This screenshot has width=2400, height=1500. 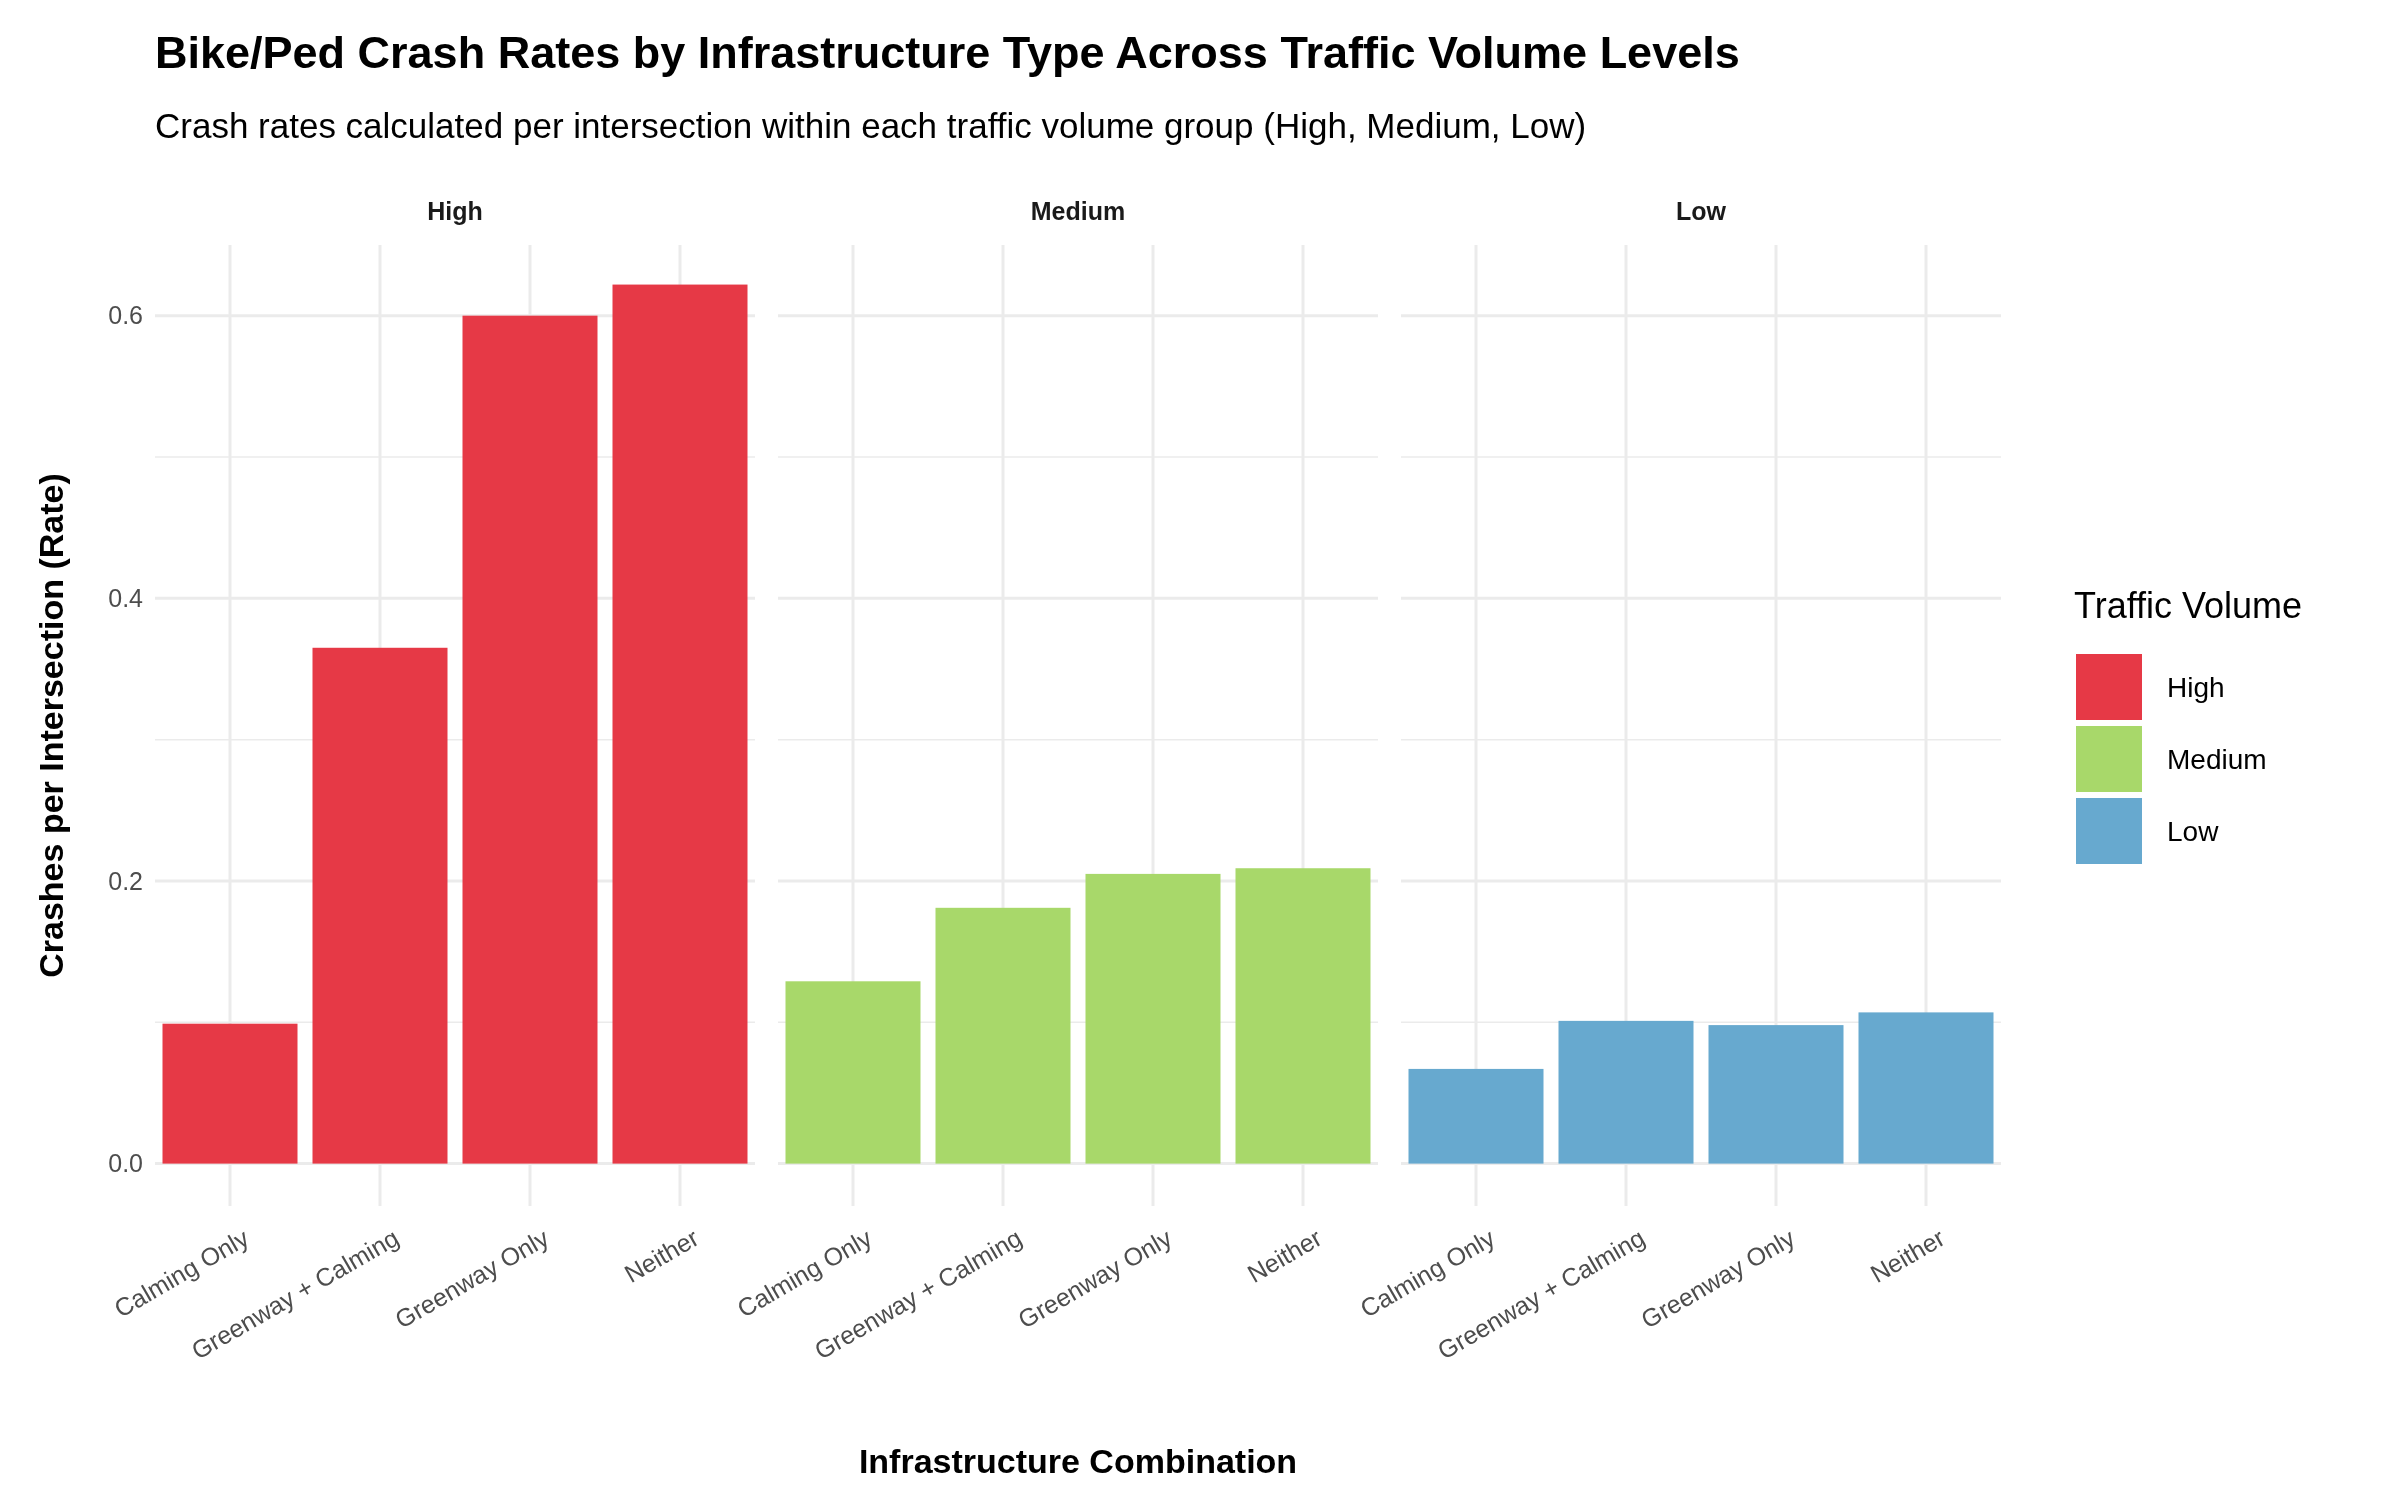 I want to click on x-axis-title: Infrastructure Combination, so click(x=1078, y=1461).